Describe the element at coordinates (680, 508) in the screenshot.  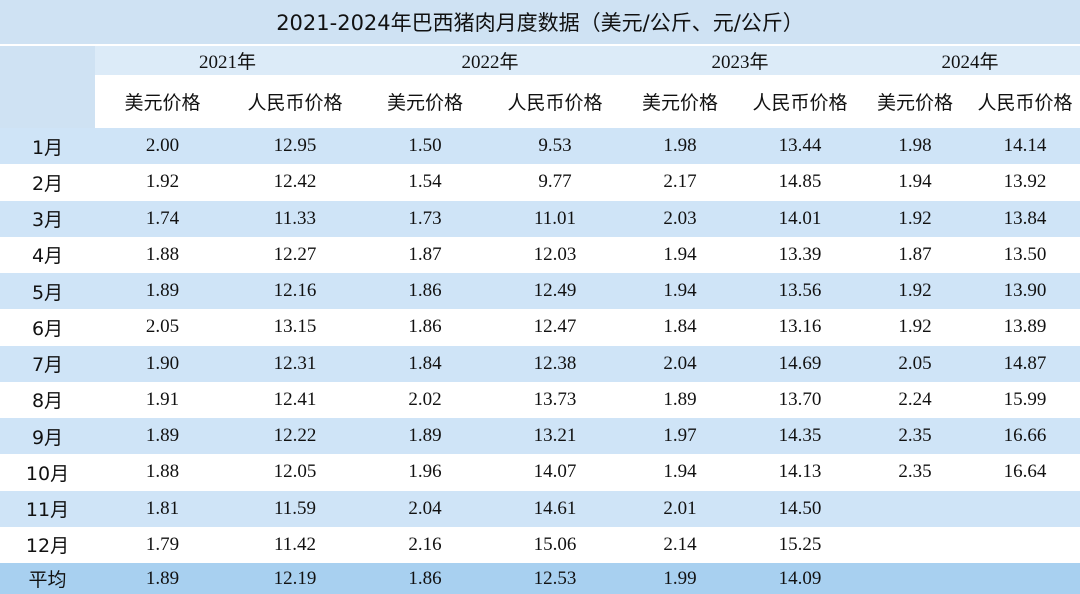
I see `data-cell: 2.01` at that location.